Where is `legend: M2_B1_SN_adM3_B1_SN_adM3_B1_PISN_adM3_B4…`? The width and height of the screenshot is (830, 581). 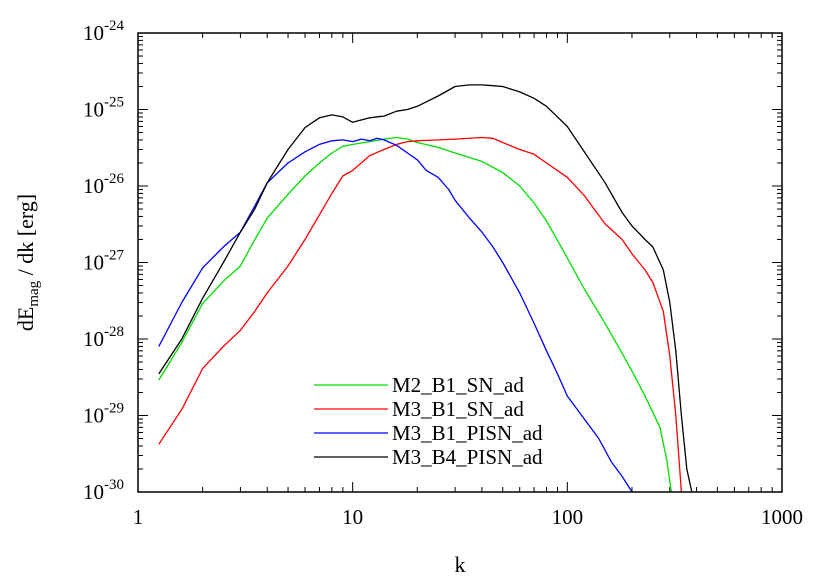
legend: M2_B1_SN_adM3_B1_SN_adM3_B1_PISN_adM3_B4… is located at coordinates (428, 421).